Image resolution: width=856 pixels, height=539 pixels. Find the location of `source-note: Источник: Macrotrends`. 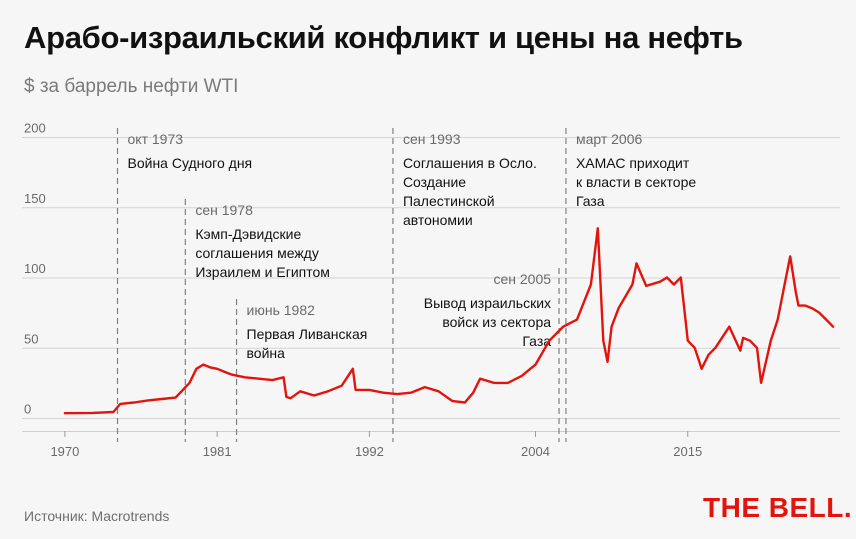

source-note: Источник: Macrotrends is located at coordinates (97, 516).